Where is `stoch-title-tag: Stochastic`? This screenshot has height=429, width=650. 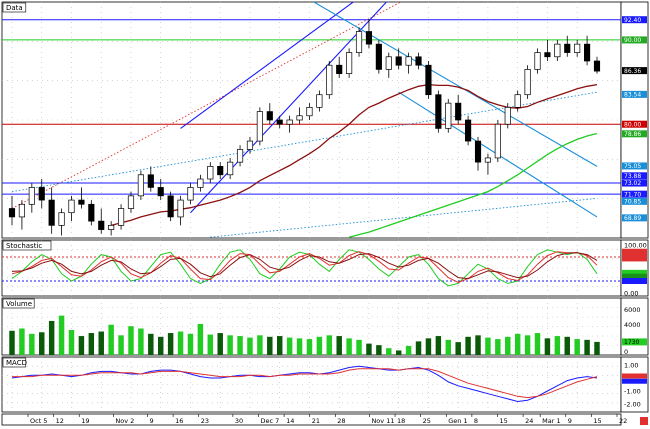
stoch-title-tag: Stochastic is located at coordinates (27, 245).